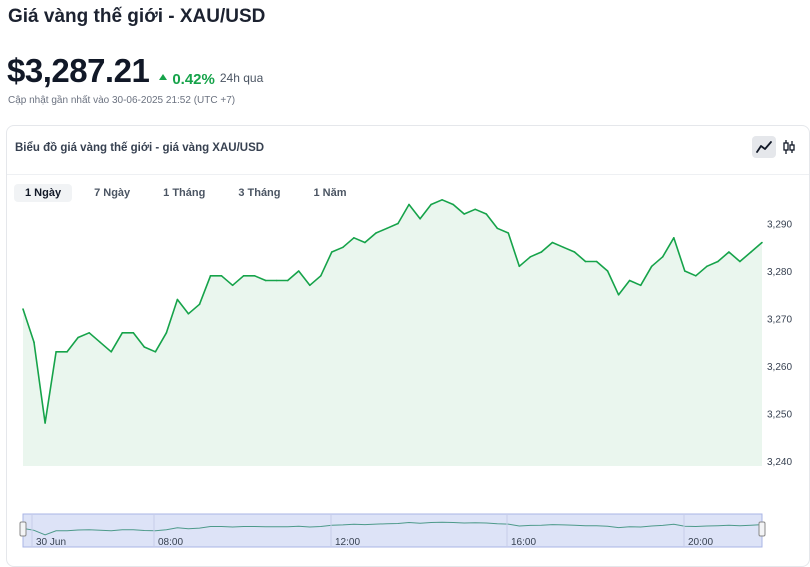 Image resolution: width=810 pixels, height=567 pixels. I want to click on range-tabs: 1 Ngày 7 Ngày 1 Tháng 3 Tháng 1 Năm, so click(191, 193).